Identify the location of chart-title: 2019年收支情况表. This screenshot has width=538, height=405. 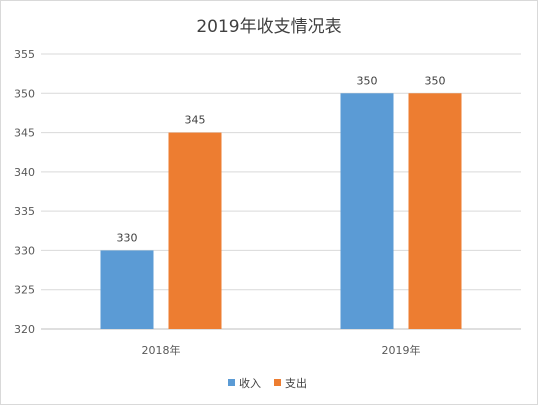
(268, 27).